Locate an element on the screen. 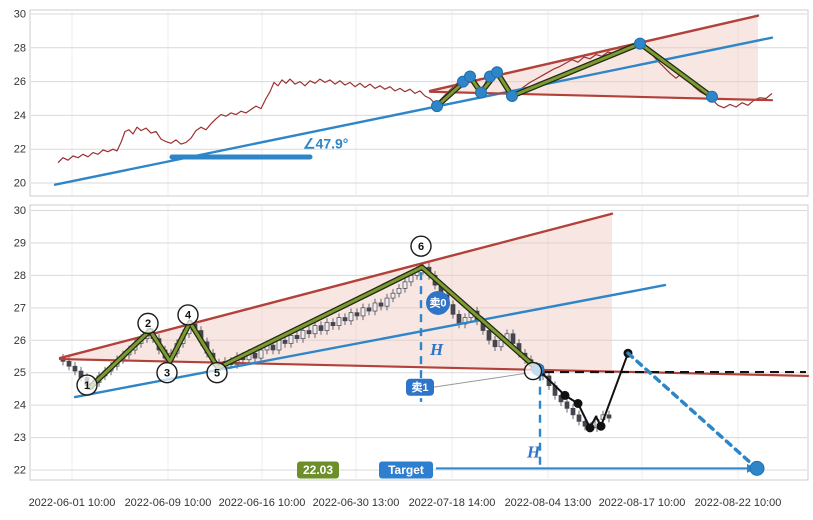  sell-marker-label: 卖0 is located at coordinates (437, 303).